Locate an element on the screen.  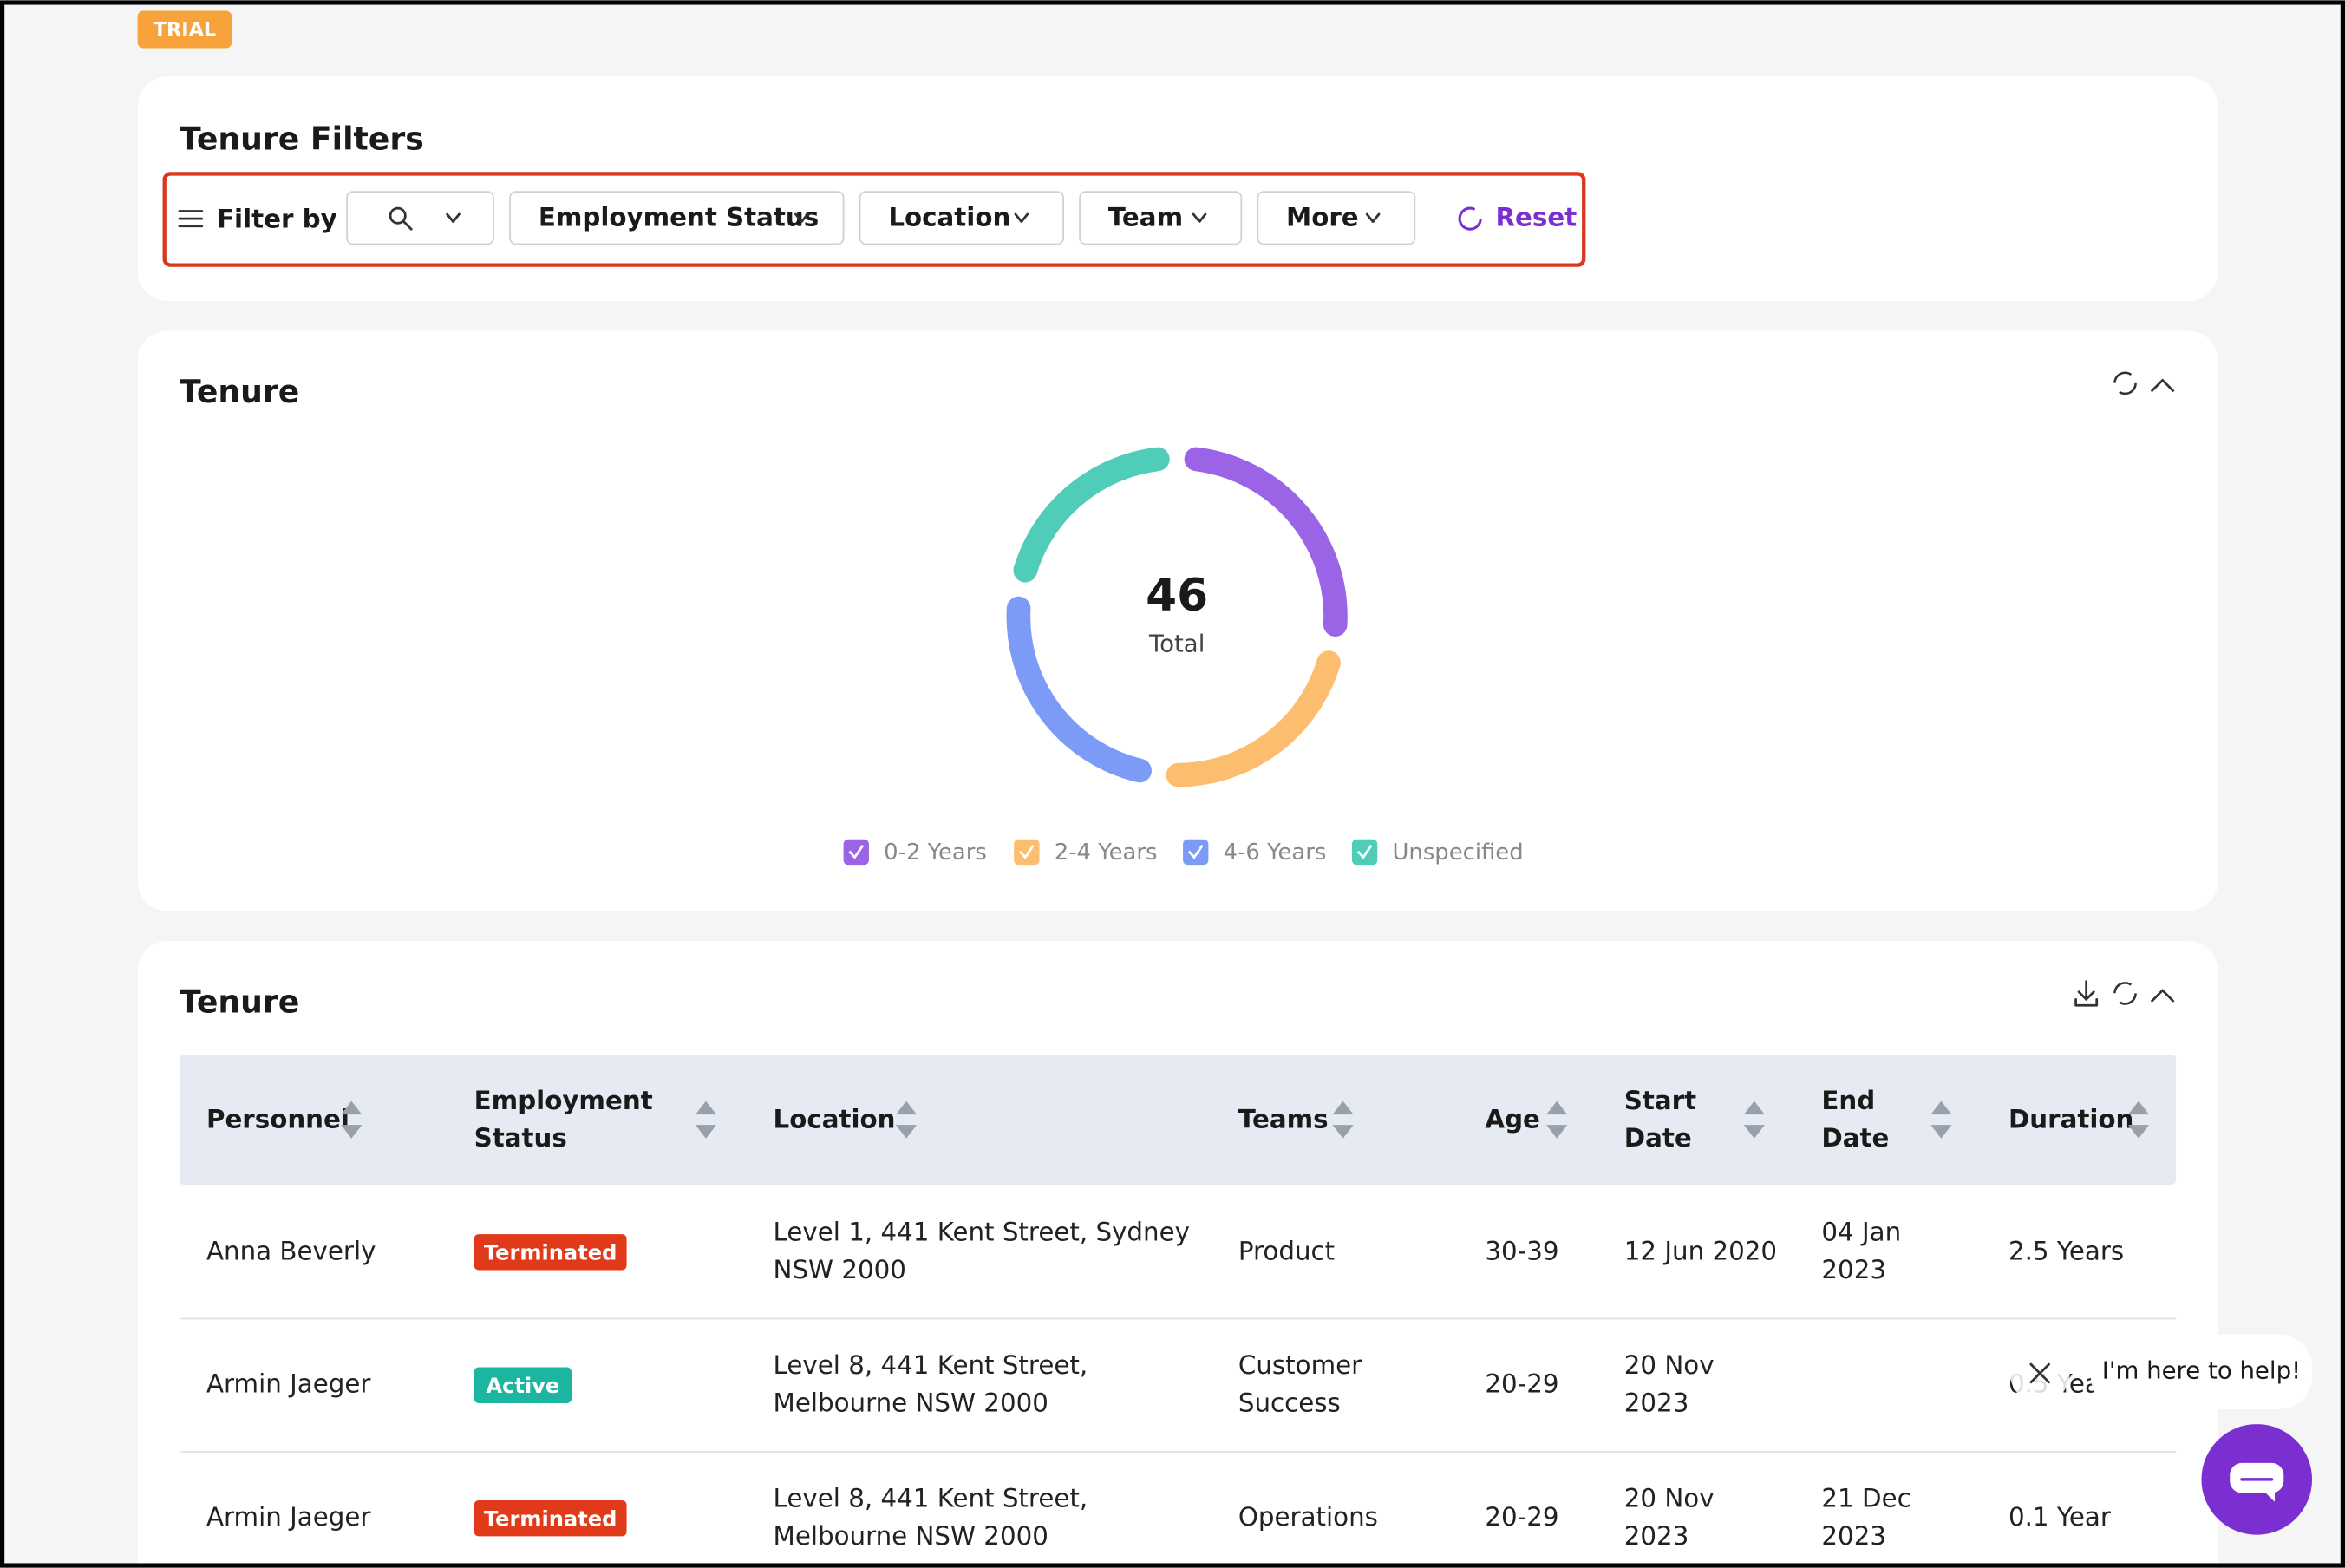
table-cell: 30-39 is located at coordinates (1521, 1250).